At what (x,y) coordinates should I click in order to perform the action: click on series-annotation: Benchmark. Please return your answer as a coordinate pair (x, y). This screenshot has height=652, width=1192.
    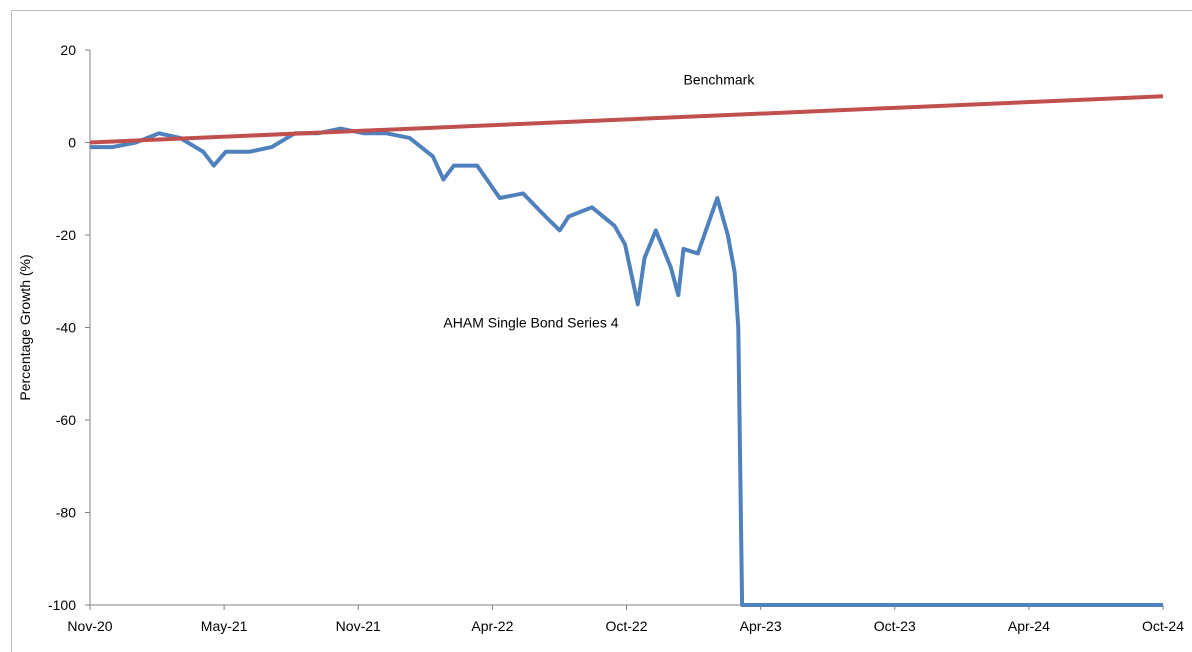
    Looking at the image, I should click on (720, 80).